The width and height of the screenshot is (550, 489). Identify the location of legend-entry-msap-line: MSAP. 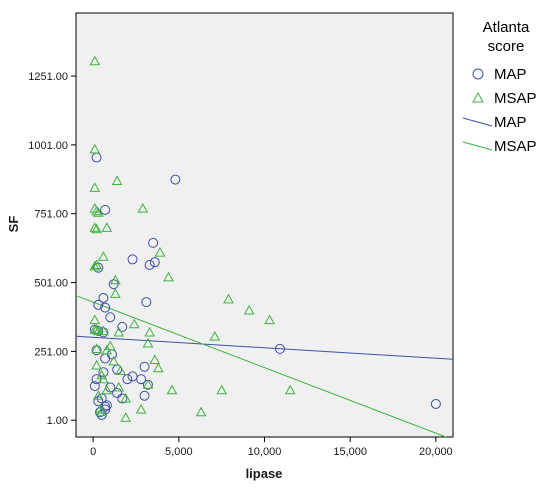
(499, 146).